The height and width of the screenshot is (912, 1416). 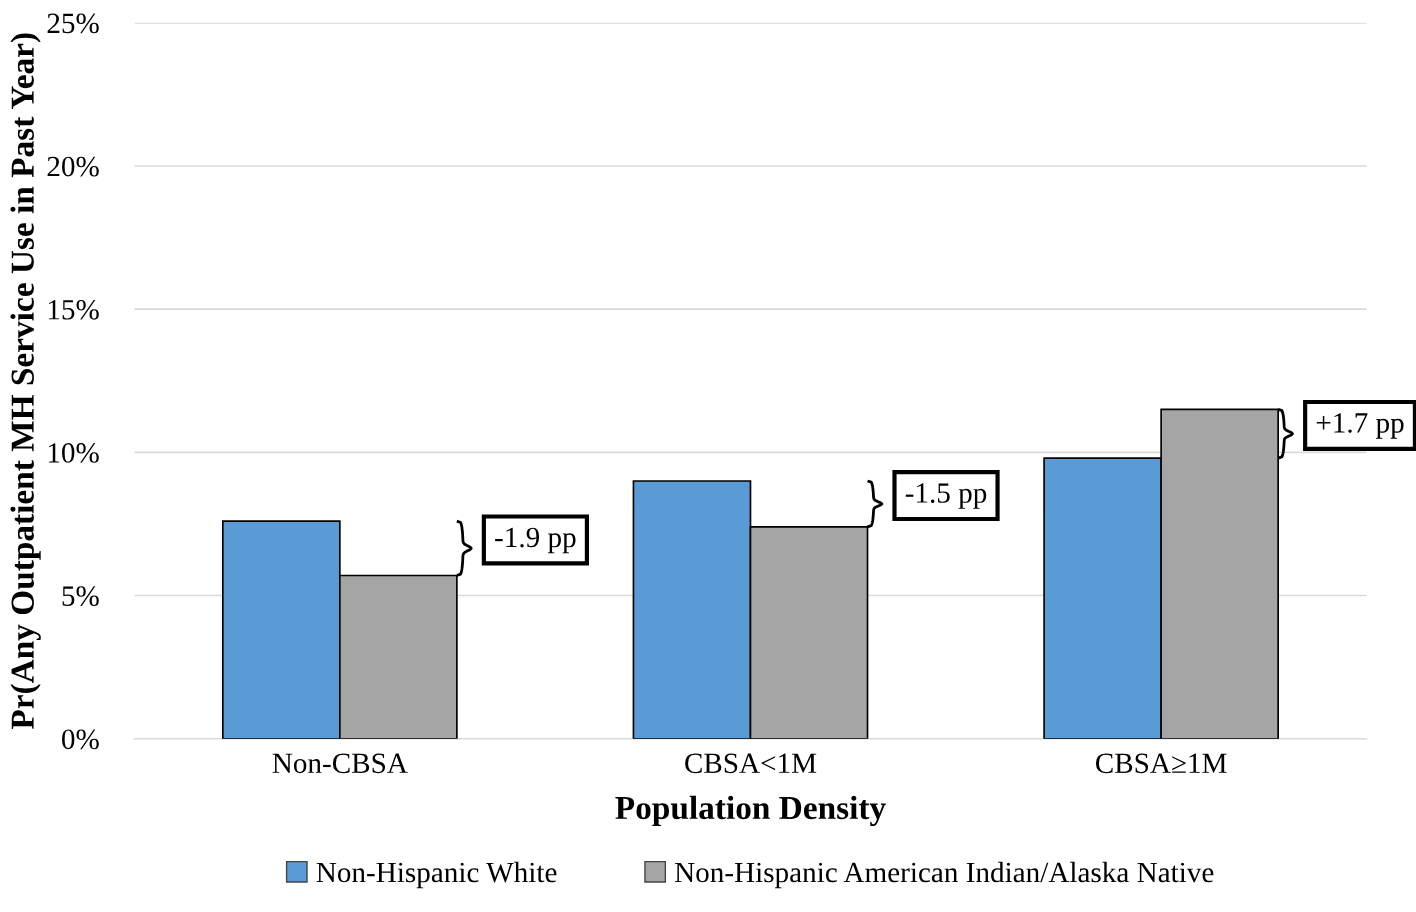 What do you see at coordinates (750, 811) in the screenshot?
I see `x-axis-title: Population Density` at bounding box center [750, 811].